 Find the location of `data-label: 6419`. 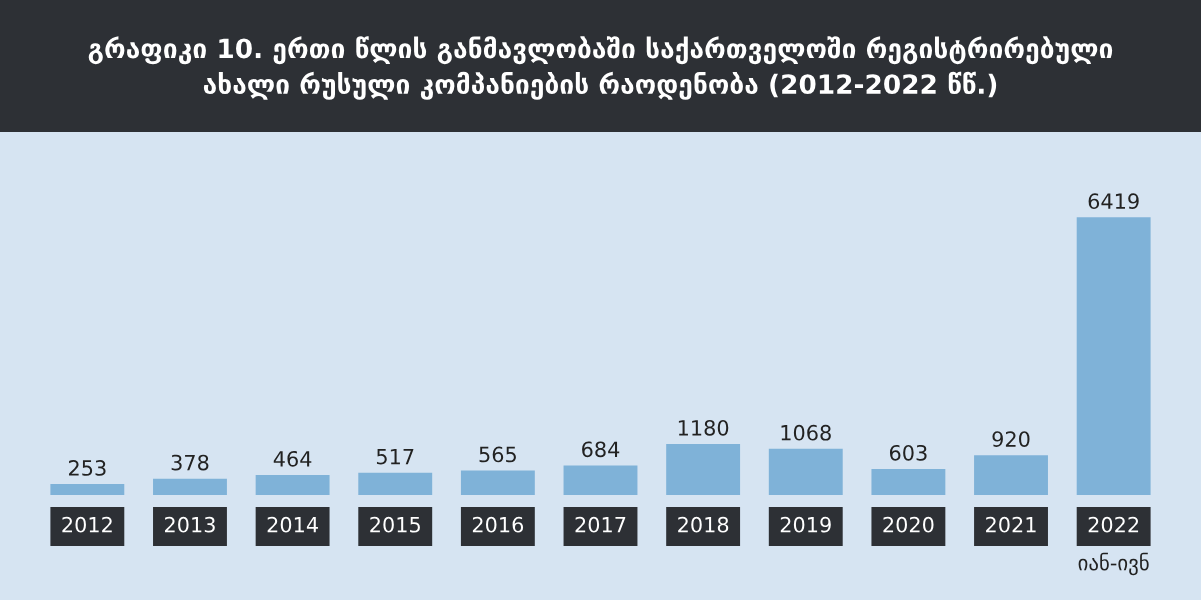

data-label: 6419 is located at coordinates (1113, 201).